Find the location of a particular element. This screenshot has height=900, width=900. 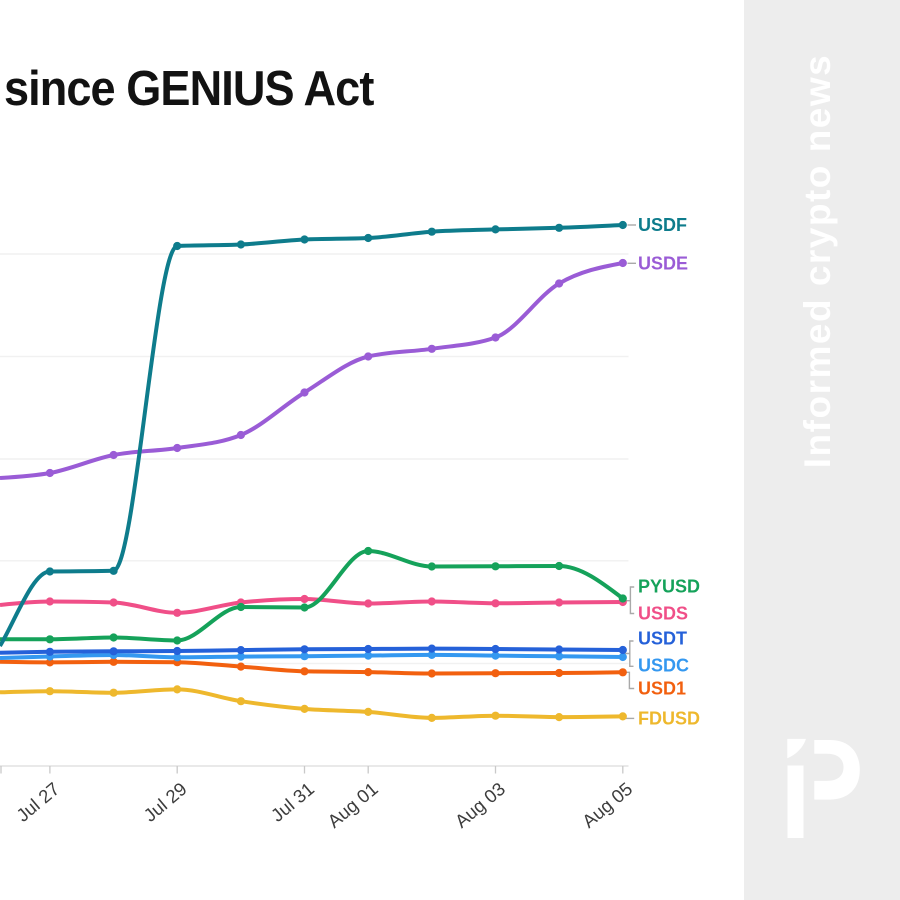

svg-text: Aug 01 is located at coordinates (352, 805).